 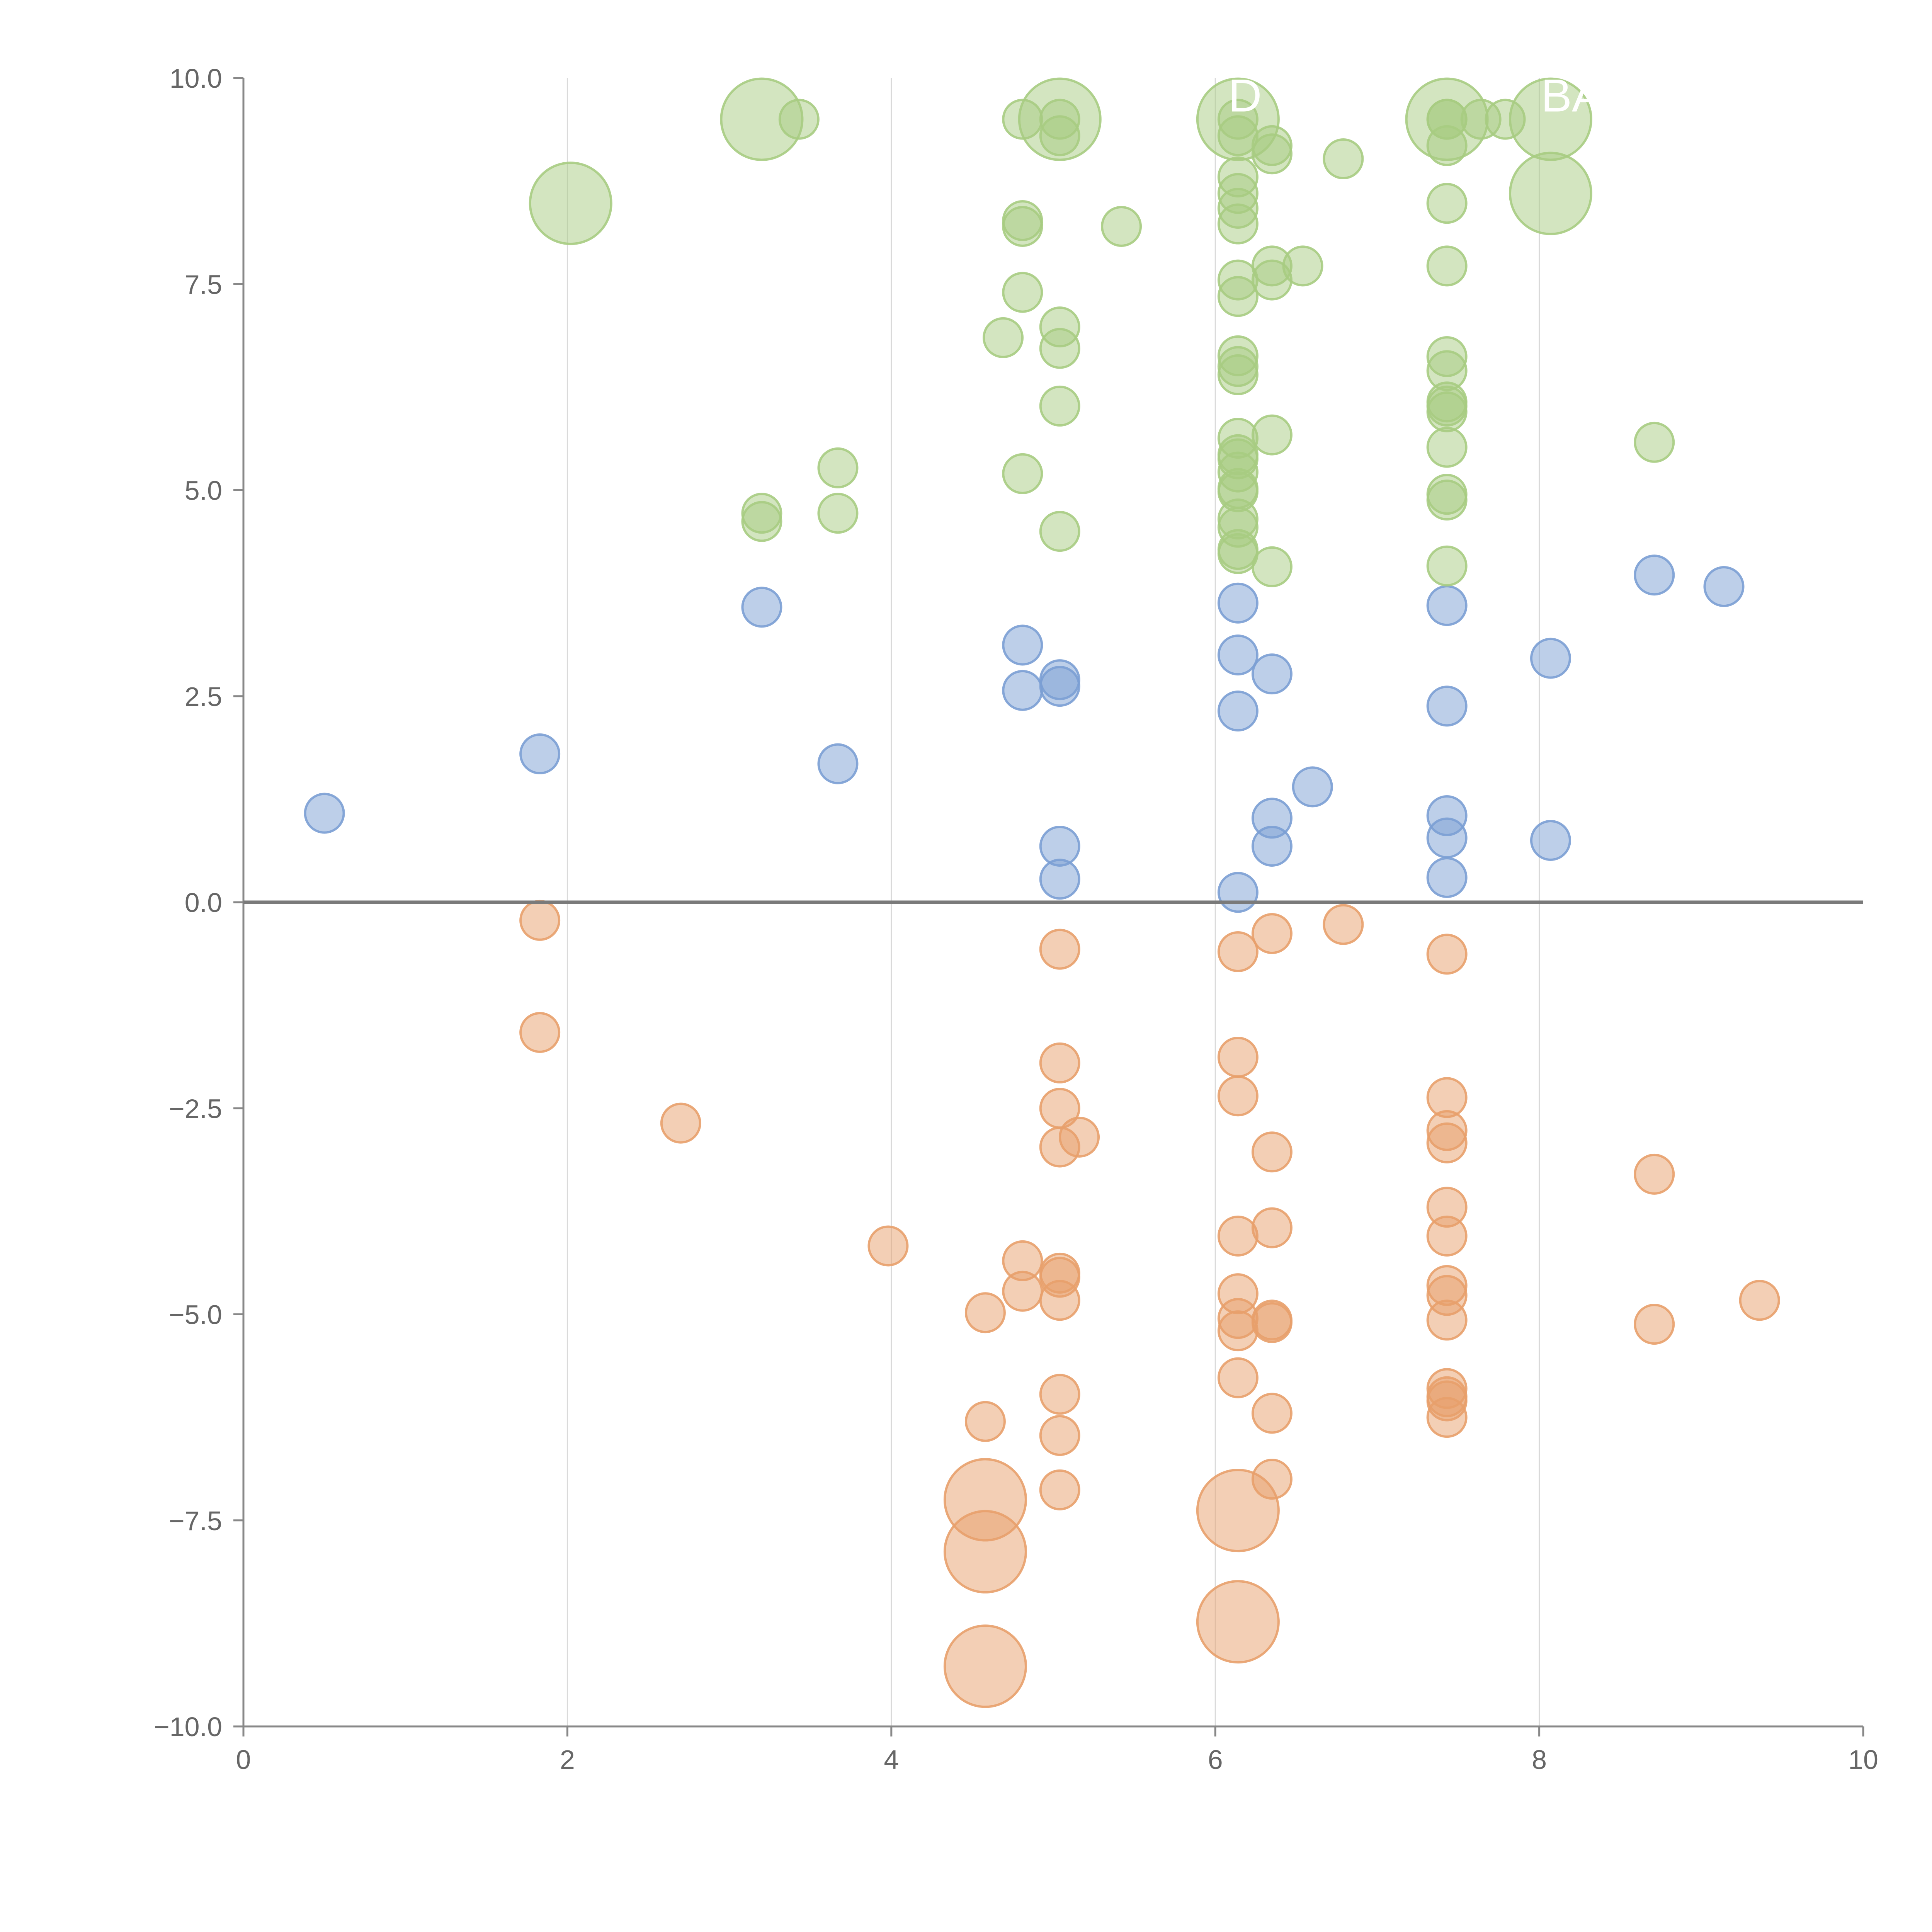 What do you see at coordinates (1540, 1760) in the screenshot?
I see `x-tick-label: 8` at bounding box center [1540, 1760].